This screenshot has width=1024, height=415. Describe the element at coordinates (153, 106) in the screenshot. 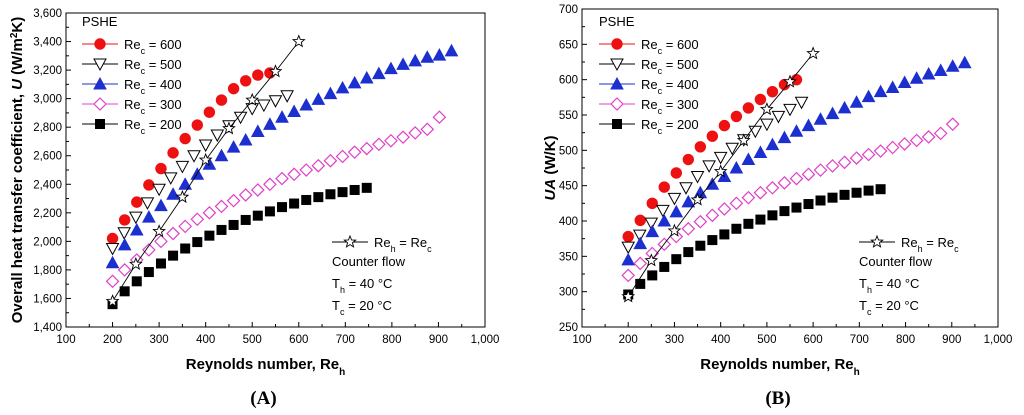

I see `legend-label: Rec = 300` at that location.